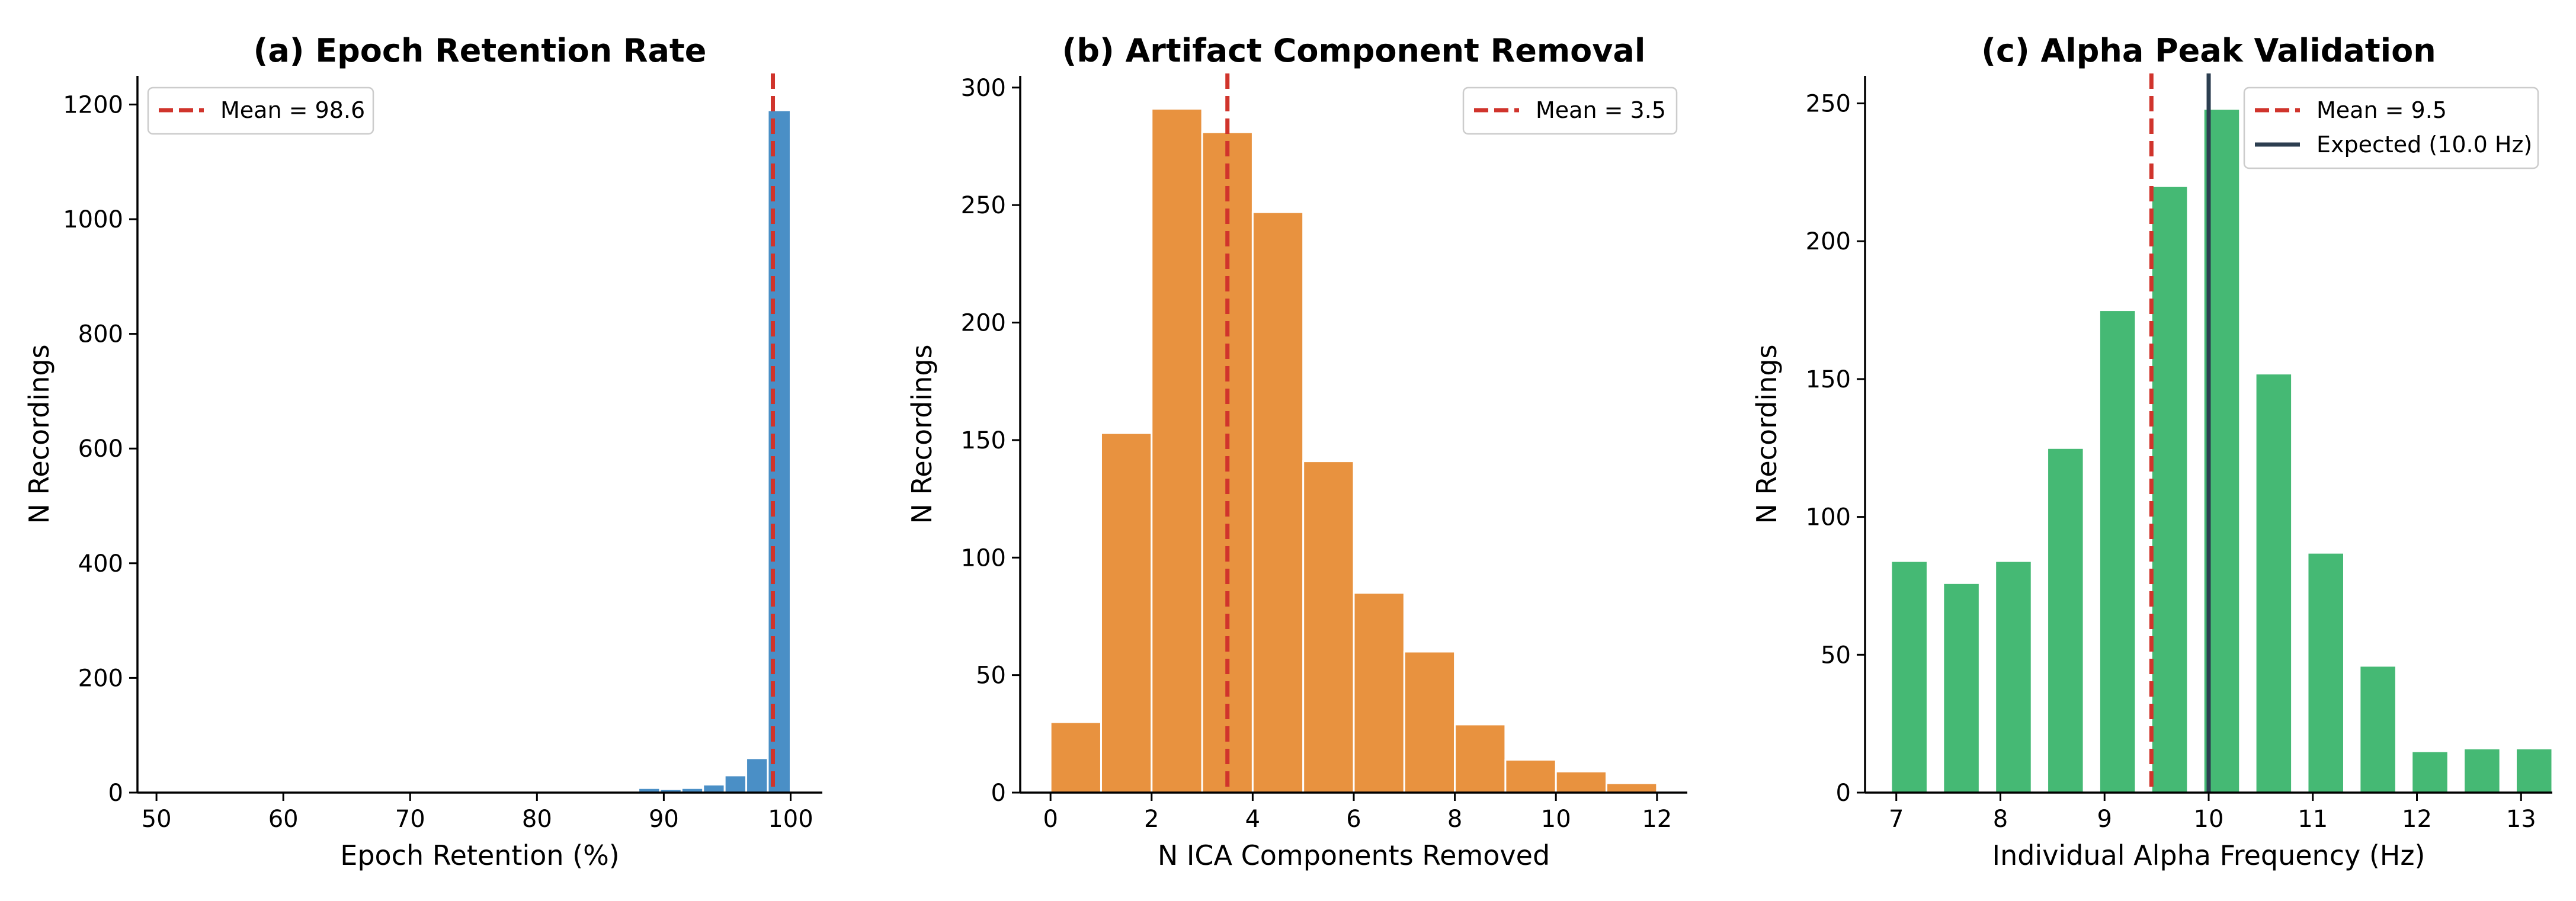 This screenshot has height=901, width=2576. I want to click on x-tick-label: 7, so click(1896, 819).